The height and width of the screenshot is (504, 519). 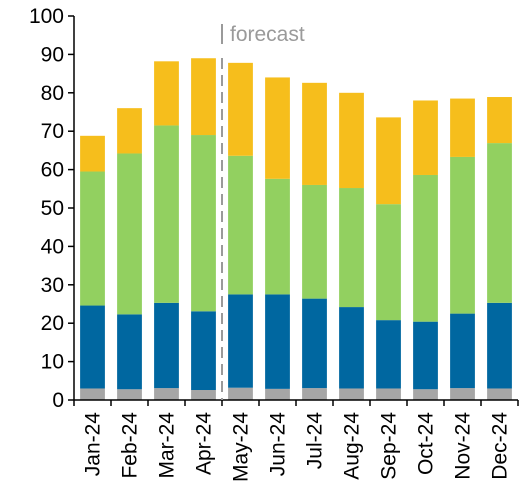 I want to click on y-tick-label: 80, so click(x=52, y=93).